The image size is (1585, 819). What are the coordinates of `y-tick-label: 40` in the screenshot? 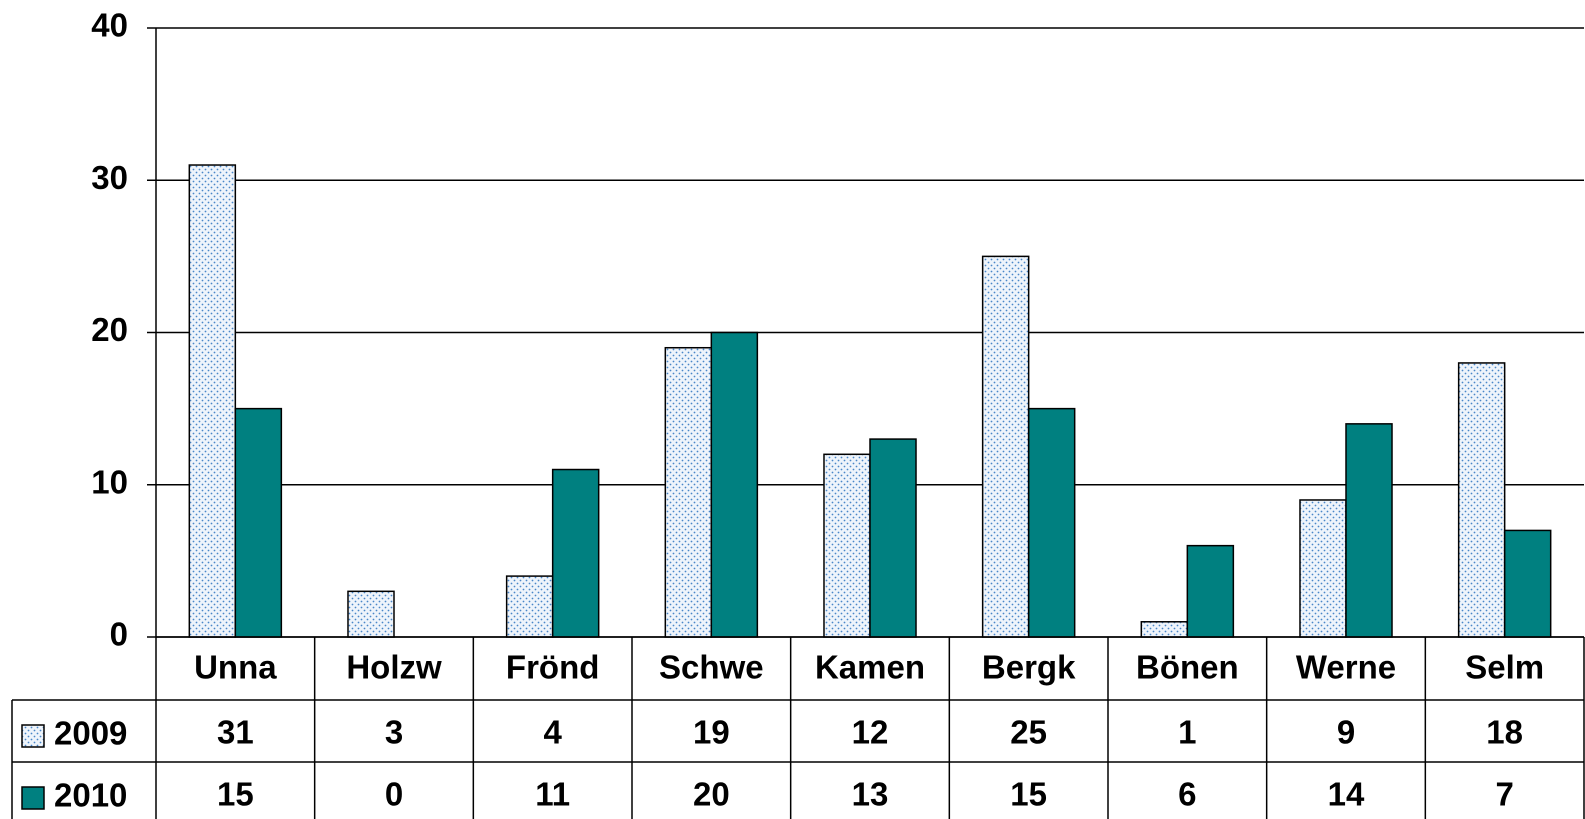 It's located at (109, 25).